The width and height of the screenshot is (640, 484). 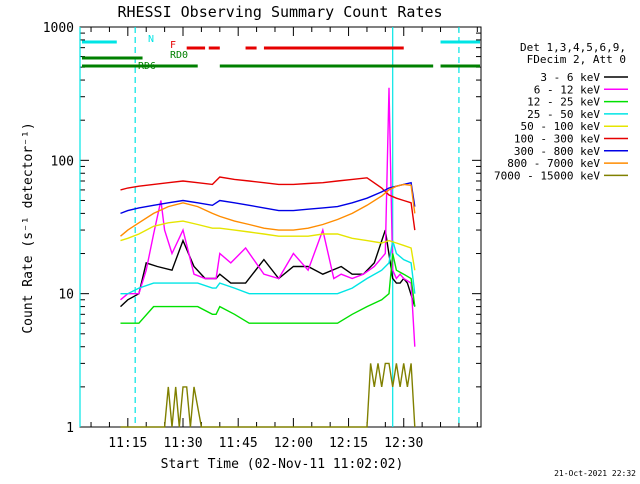 What do you see at coordinates (567, 89) in the screenshot?
I see `legend-entry-label: 6 - 12 keV` at bounding box center [567, 89].